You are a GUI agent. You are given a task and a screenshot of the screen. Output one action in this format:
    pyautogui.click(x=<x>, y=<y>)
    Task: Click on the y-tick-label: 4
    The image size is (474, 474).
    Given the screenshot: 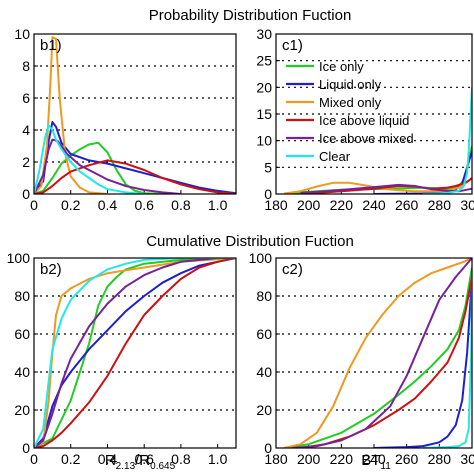 What is the action you would take?
    pyautogui.click(x=26, y=130)
    